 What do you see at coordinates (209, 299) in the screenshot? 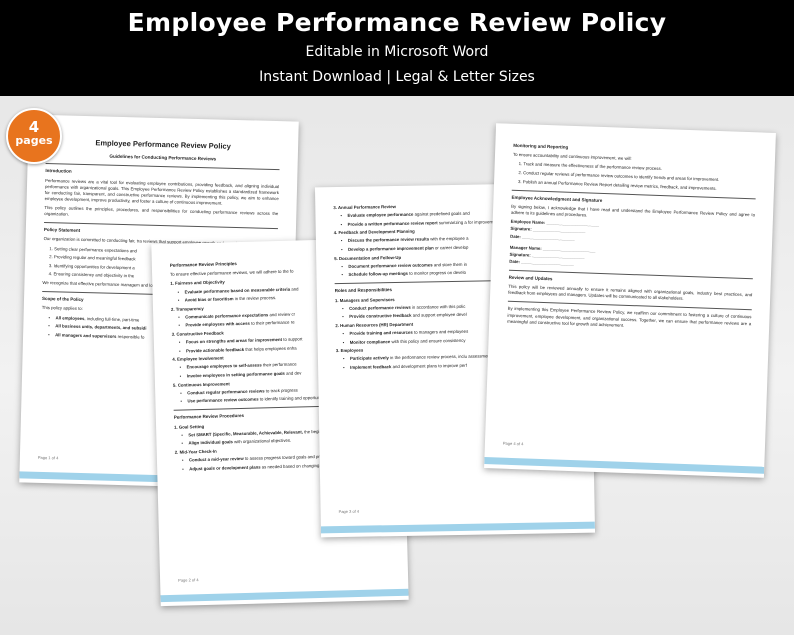
I see `bullet-bold: Avoid bias or favoritism` at bounding box center [209, 299].